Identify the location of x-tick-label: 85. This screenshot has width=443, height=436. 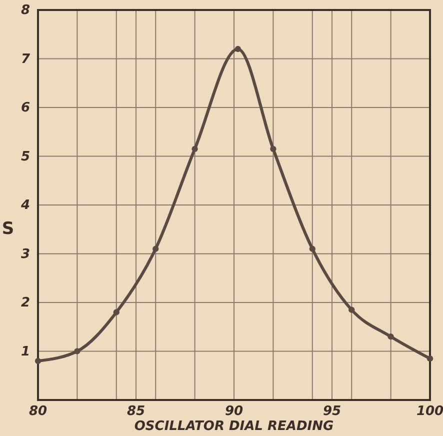
(136, 412).